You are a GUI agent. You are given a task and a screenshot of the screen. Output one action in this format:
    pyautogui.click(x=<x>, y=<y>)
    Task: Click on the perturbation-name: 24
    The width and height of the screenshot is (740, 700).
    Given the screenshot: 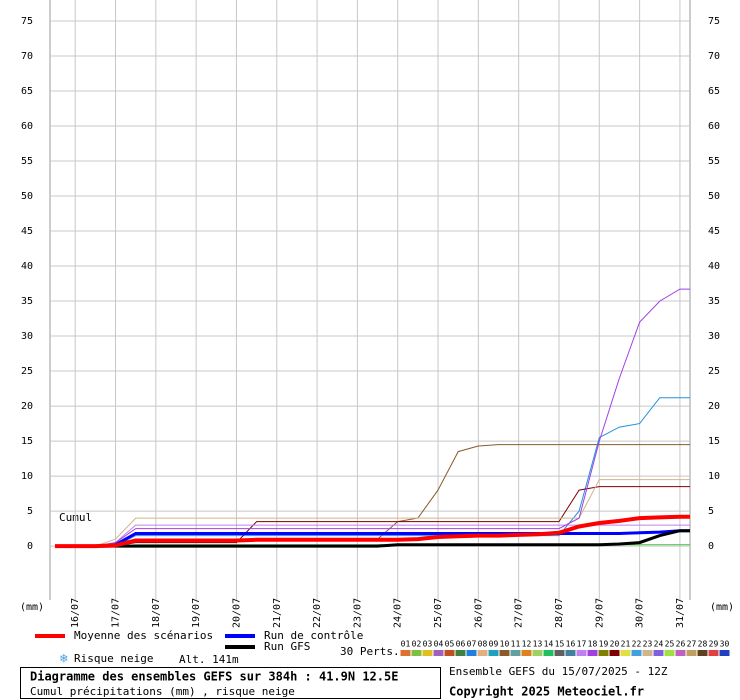 What is the action you would take?
    pyautogui.click(x=659, y=644)
    